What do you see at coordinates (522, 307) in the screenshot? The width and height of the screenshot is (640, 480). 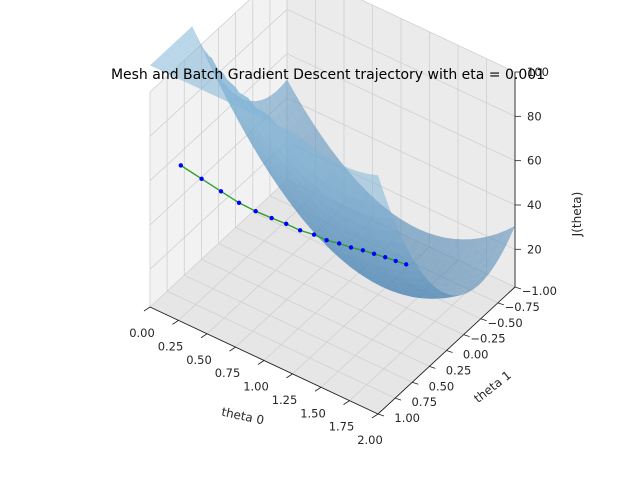 I see `y-tick-label: −0.75` at bounding box center [522, 307].